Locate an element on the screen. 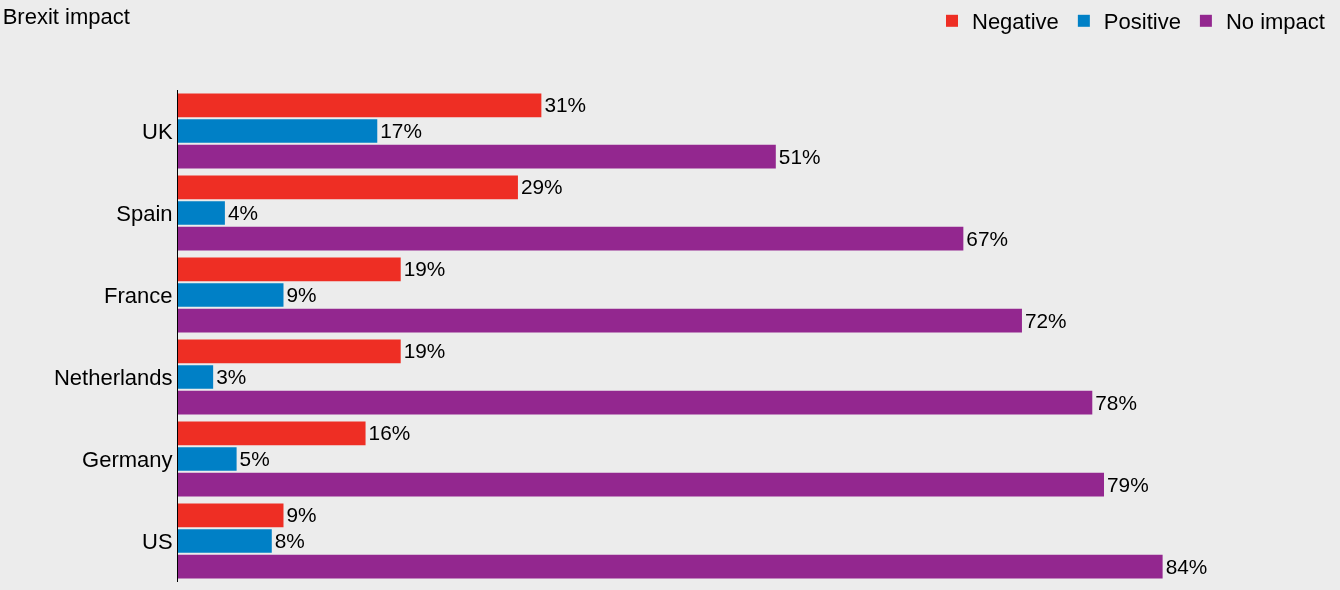 The image size is (1340, 590). legend-label: Positive is located at coordinates (1142, 22).